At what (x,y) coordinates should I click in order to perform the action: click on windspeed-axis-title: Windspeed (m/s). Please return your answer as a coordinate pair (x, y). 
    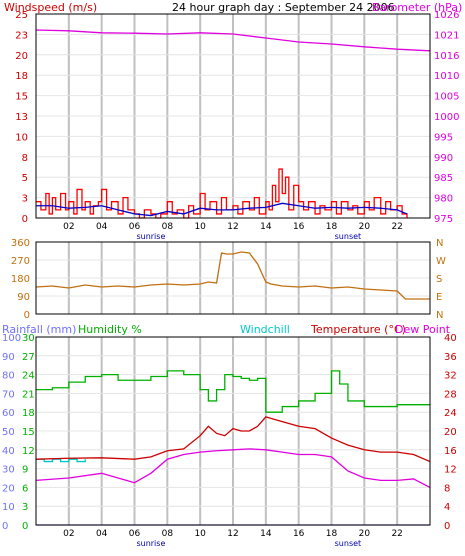
    Looking at the image, I should click on (50, 7).